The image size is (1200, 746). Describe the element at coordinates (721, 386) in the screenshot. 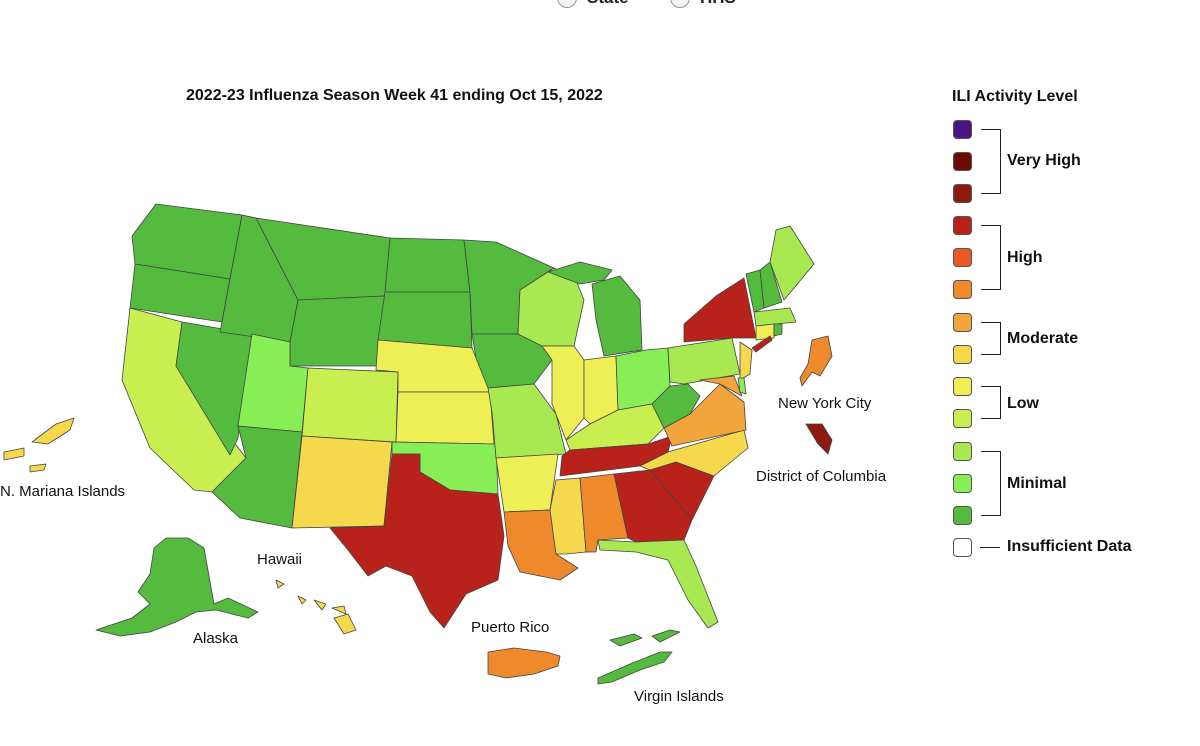

I see `state-maryland` at that location.